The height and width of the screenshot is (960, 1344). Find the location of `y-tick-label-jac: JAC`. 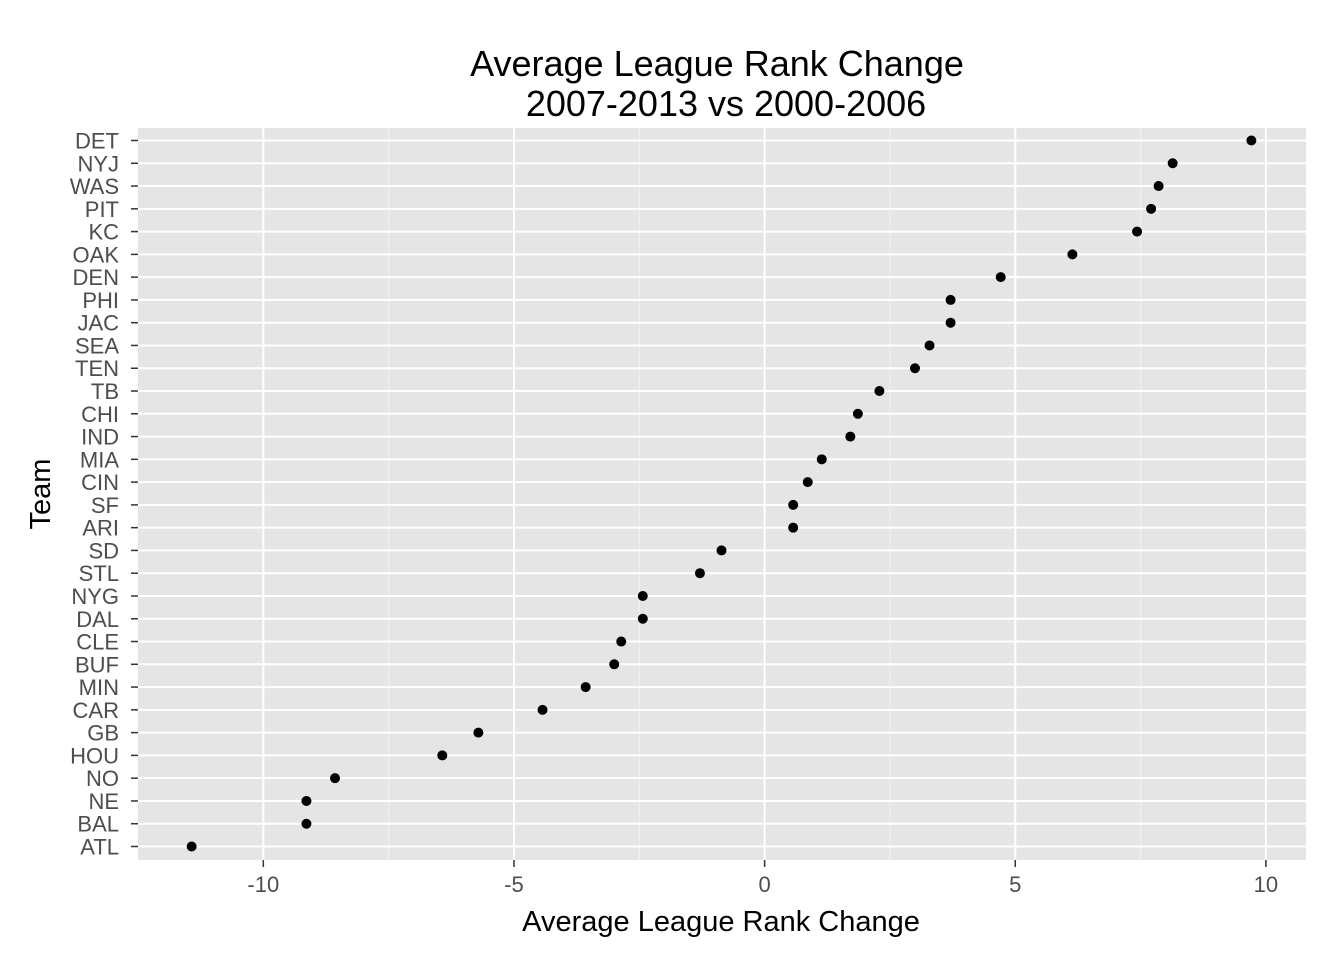

y-tick-label-jac: JAC is located at coordinates (98, 323).